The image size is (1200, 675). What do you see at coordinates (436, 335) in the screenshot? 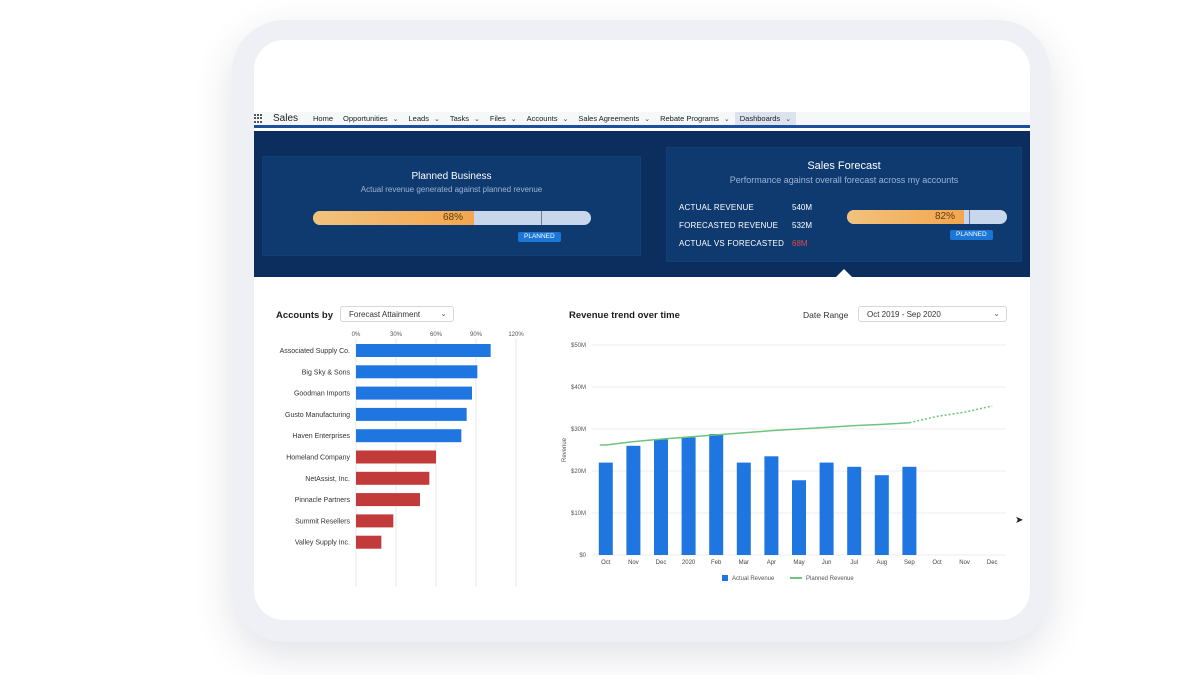
I see `x-tick-label: 60%` at bounding box center [436, 335].